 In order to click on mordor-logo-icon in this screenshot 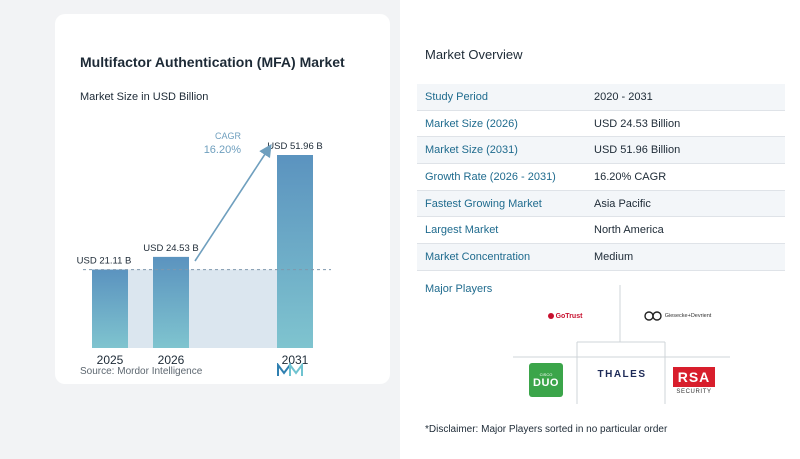, I will do `click(290, 369)`.